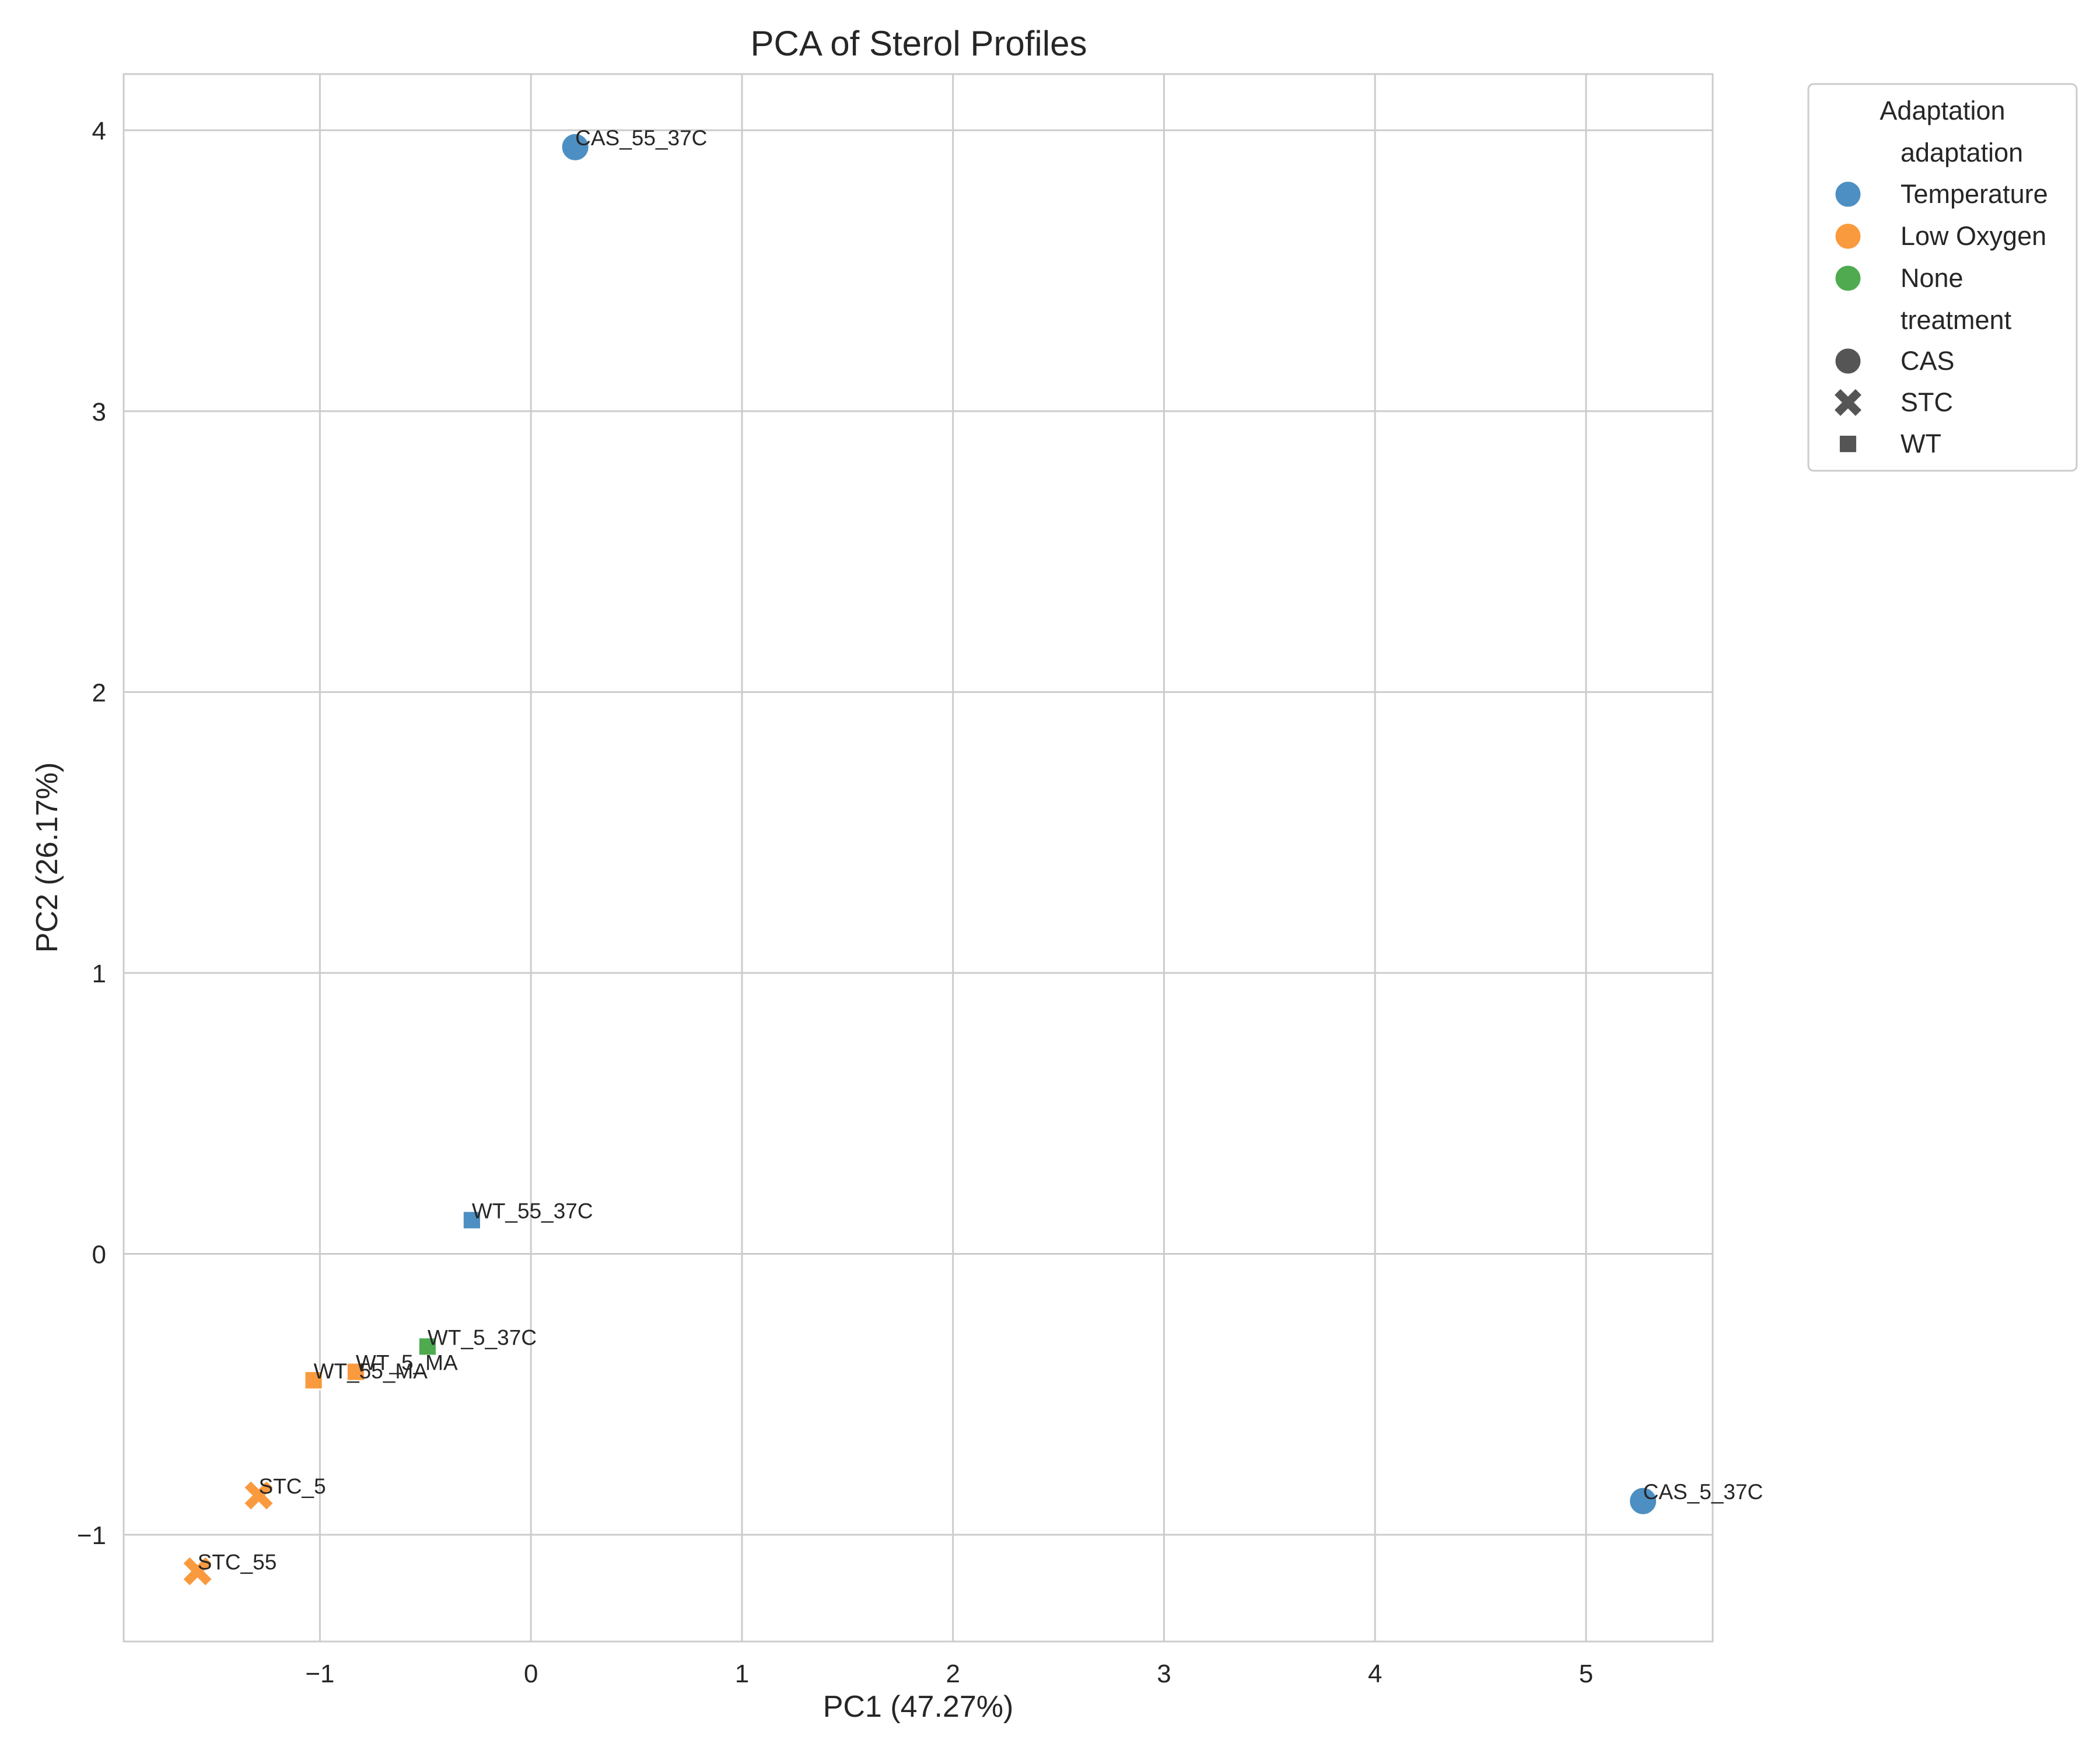  I want to click on point-label: WT_55_MA, so click(371, 1371).